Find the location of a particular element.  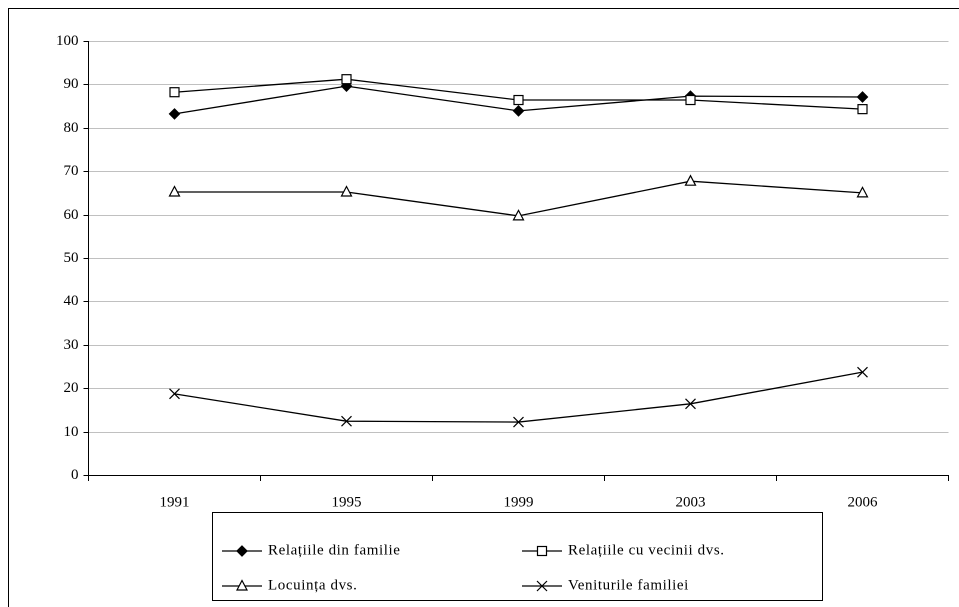

series-line is located at coordinates (518, 397).